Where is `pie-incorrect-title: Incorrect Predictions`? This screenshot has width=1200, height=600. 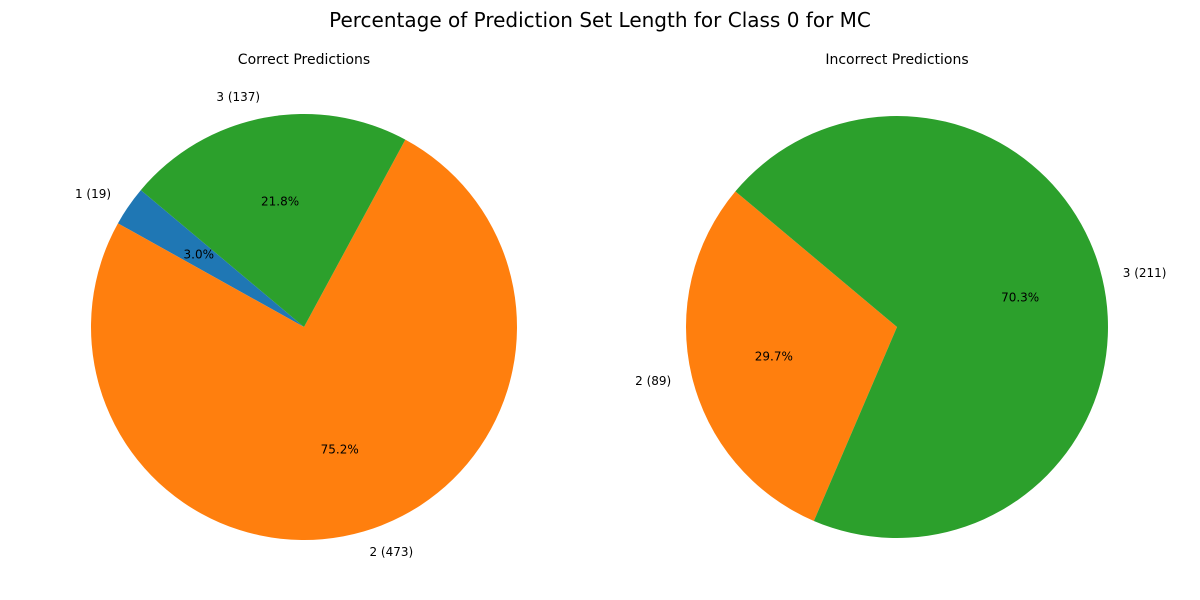 pie-incorrect-title: Incorrect Predictions is located at coordinates (896, 60).